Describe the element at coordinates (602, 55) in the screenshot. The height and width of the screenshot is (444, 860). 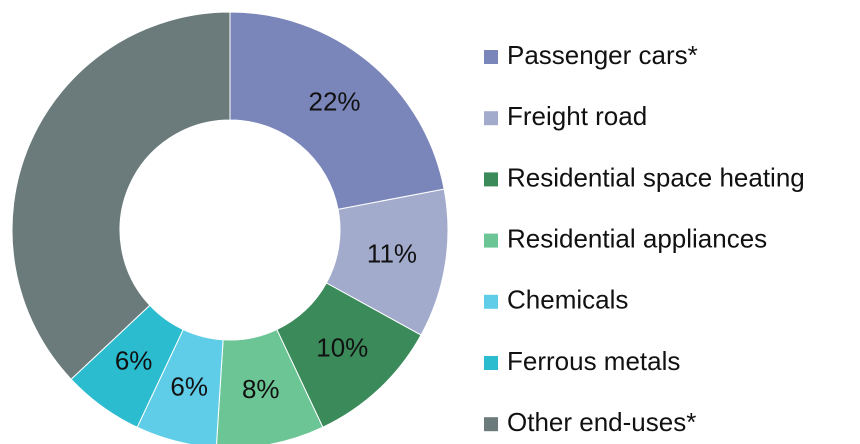
I see `legend-label: Passenger cars*` at that location.